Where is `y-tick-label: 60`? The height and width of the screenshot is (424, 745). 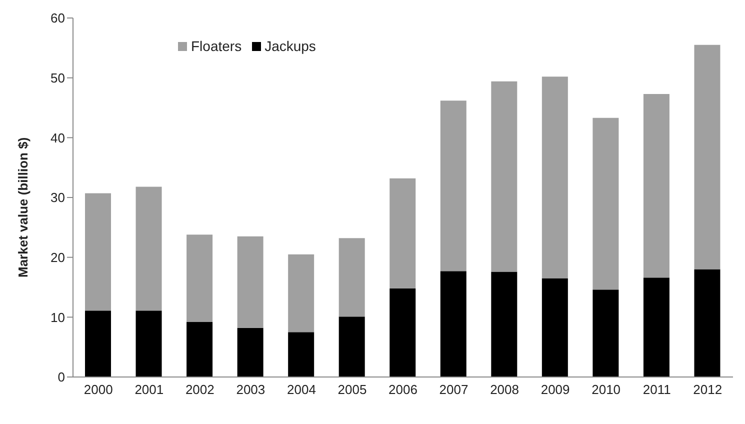
y-tick-label: 60 is located at coordinates (57, 18).